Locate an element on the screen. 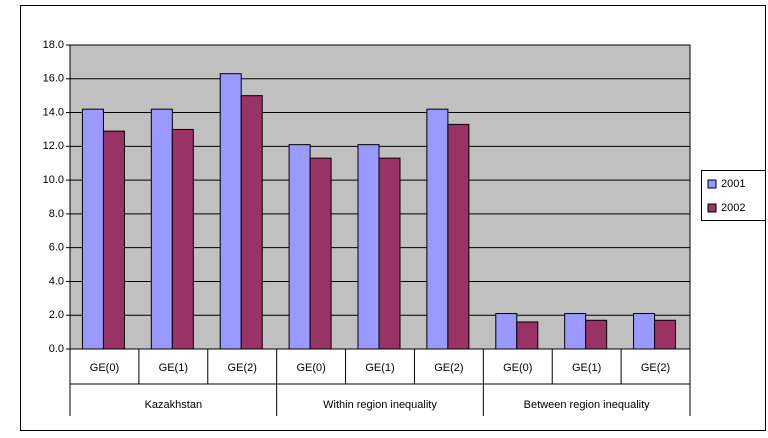 This screenshot has width=768, height=438. y-tick-label: 14.0 is located at coordinates (53, 112).